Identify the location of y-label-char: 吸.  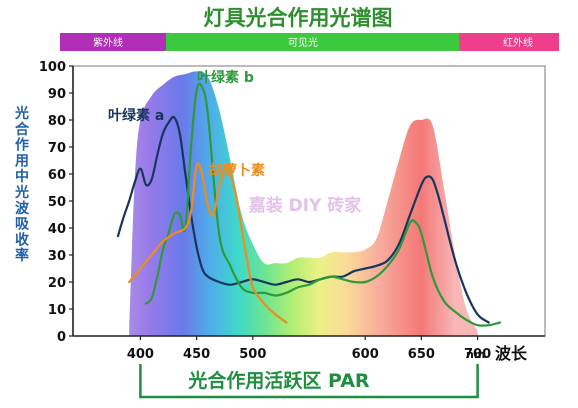
(22, 225).